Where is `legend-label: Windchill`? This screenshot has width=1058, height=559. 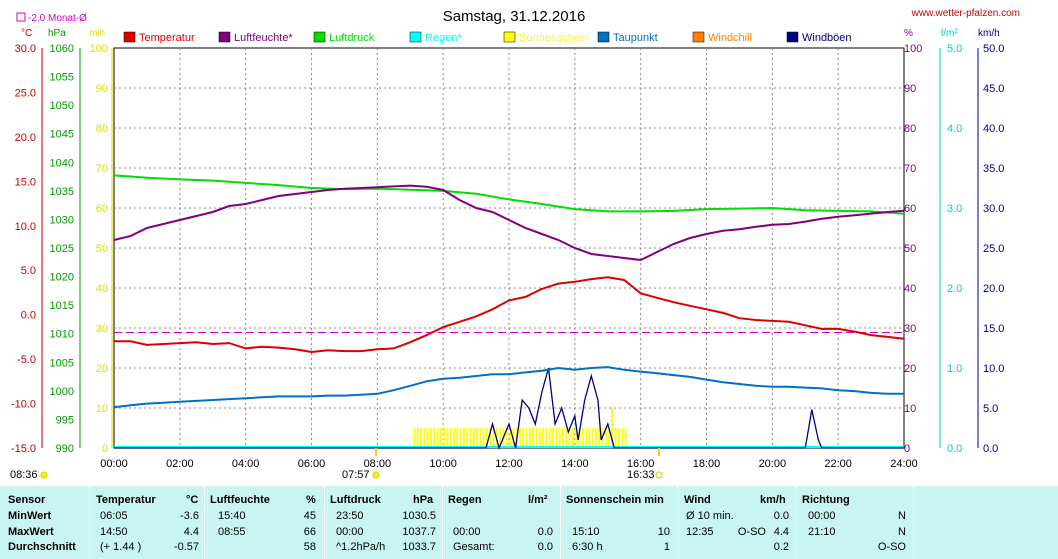
legend-label: Windchill is located at coordinates (730, 38).